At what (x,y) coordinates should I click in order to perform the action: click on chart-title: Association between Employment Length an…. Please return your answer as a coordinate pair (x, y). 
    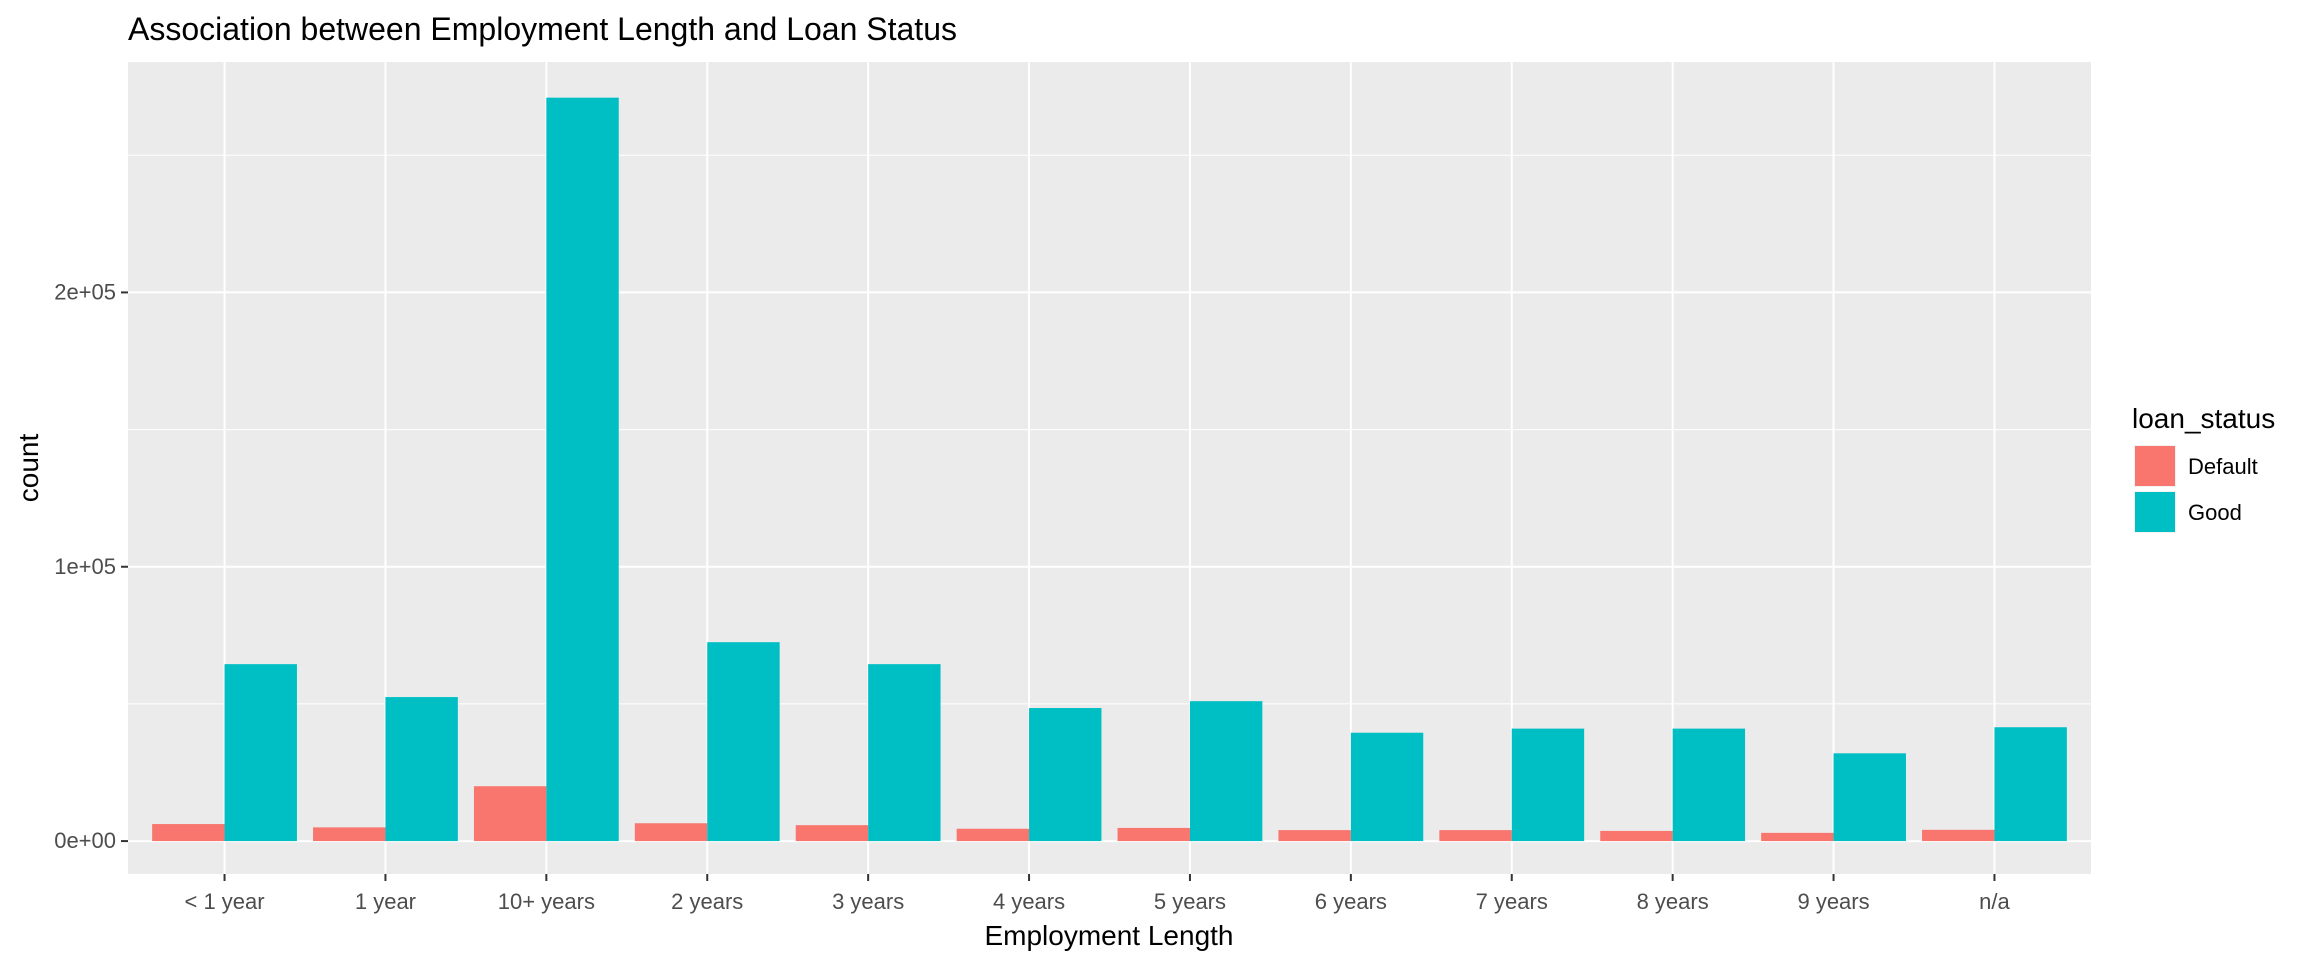
    Looking at the image, I should click on (542, 29).